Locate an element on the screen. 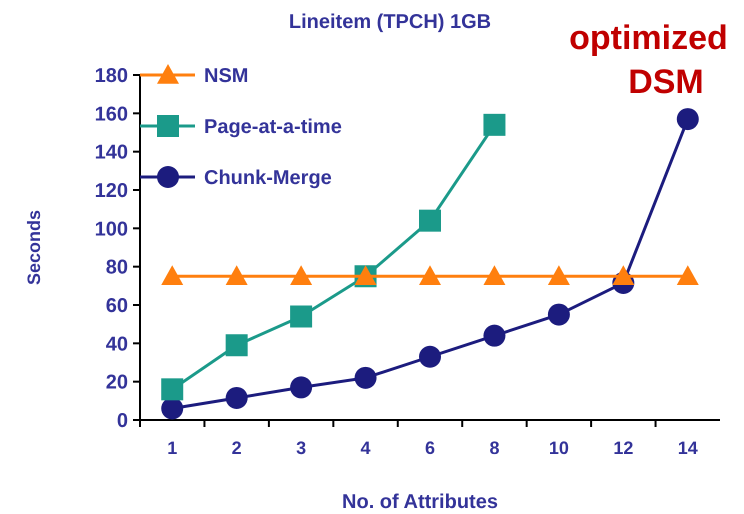 The width and height of the screenshot is (744, 514). annotation: optimized DSM is located at coordinates (648, 60).